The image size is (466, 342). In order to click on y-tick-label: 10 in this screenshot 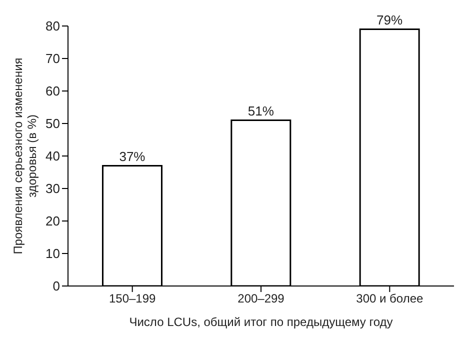, I will do `click(53, 254)`.